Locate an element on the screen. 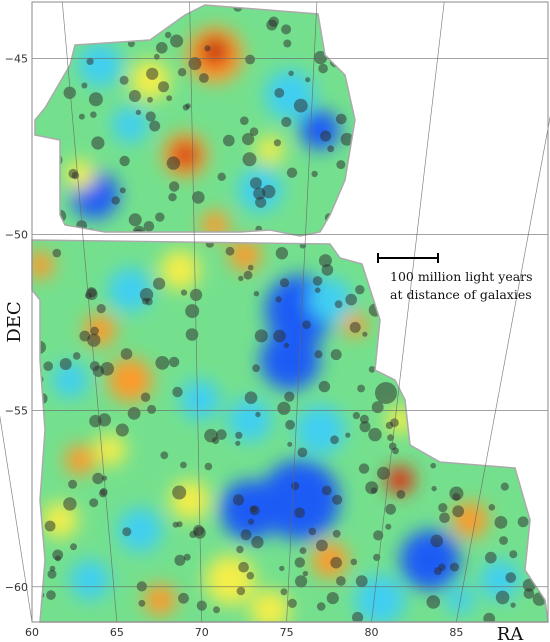 This screenshot has width=550, height=642. scale-bar is located at coordinates (408, 258).